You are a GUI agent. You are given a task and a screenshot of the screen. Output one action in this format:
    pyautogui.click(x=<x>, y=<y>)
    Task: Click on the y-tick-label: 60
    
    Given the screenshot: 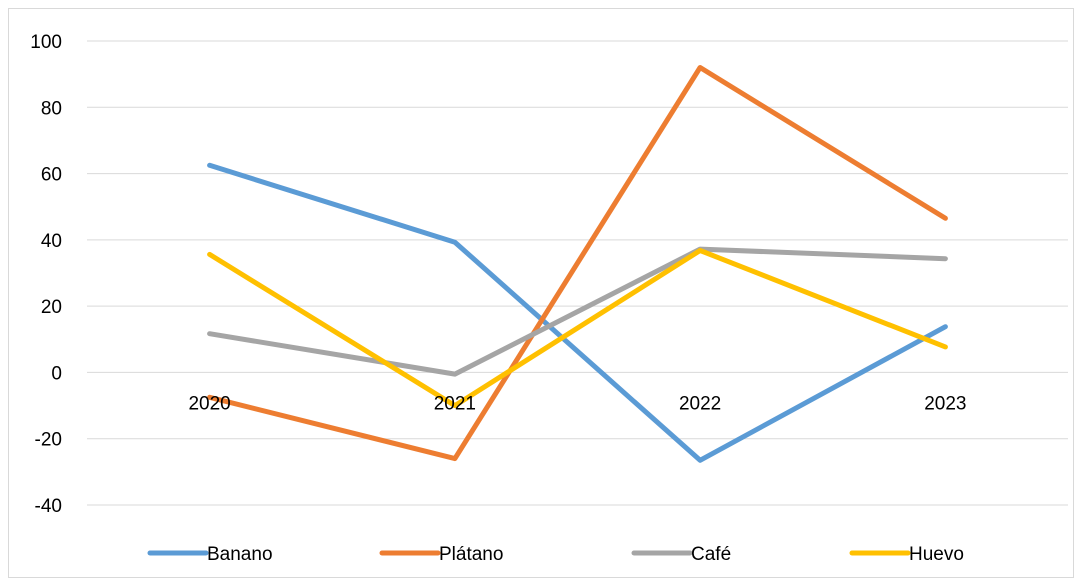 What is the action you would take?
    pyautogui.click(x=51, y=175)
    